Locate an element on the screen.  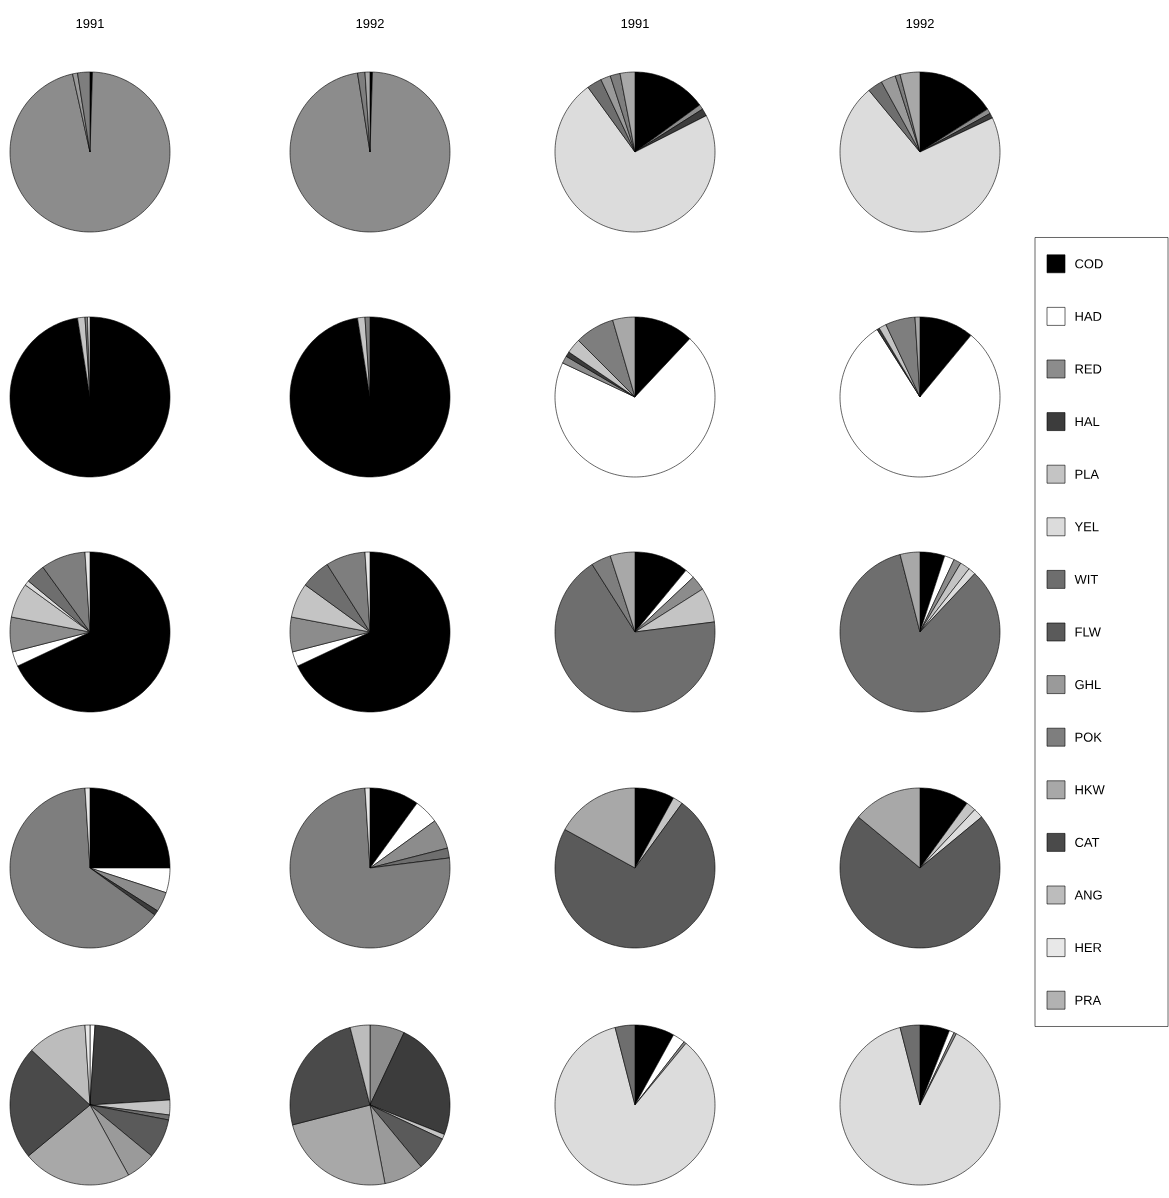
legend-label: PRA is located at coordinates (1088, 1000).